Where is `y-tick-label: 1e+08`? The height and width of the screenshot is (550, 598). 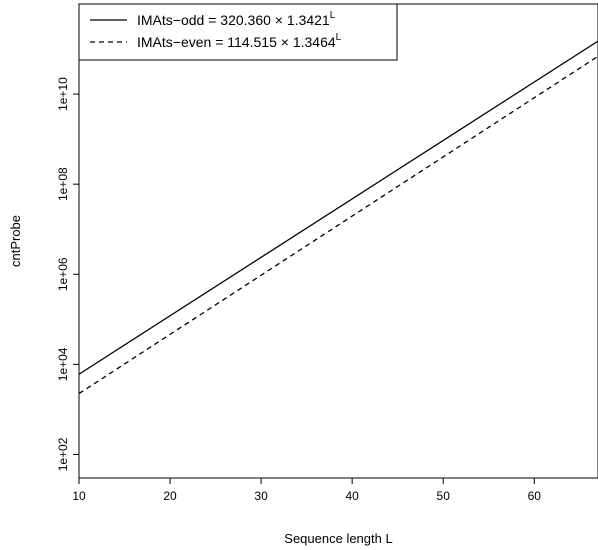
y-tick-label: 1e+08 is located at coordinates (63, 184).